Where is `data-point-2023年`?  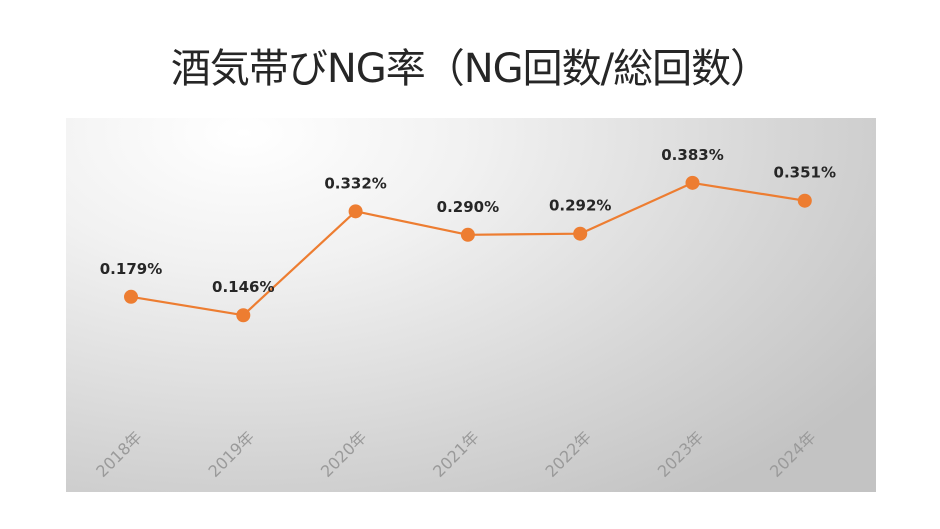
data-point-2023年 is located at coordinates (692, 182).